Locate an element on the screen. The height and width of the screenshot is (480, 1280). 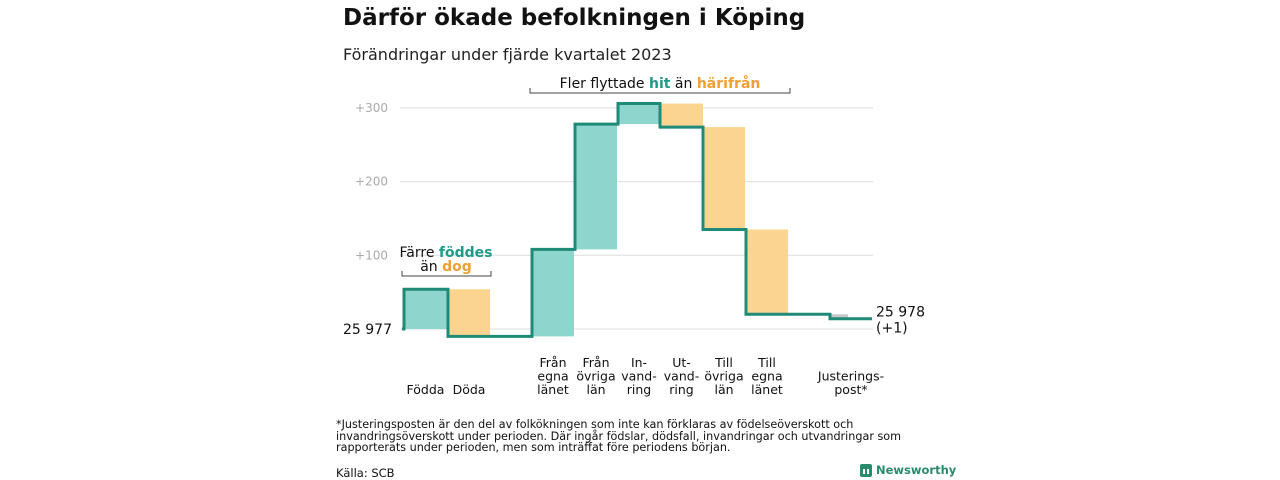
category-label: Födda is located at coordinates (426, 389).